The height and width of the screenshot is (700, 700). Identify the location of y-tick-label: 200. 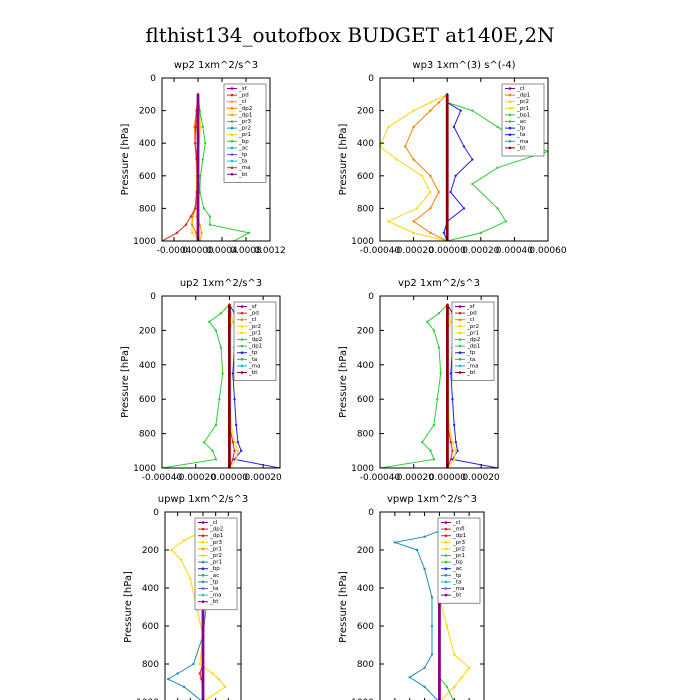
(365, 551).